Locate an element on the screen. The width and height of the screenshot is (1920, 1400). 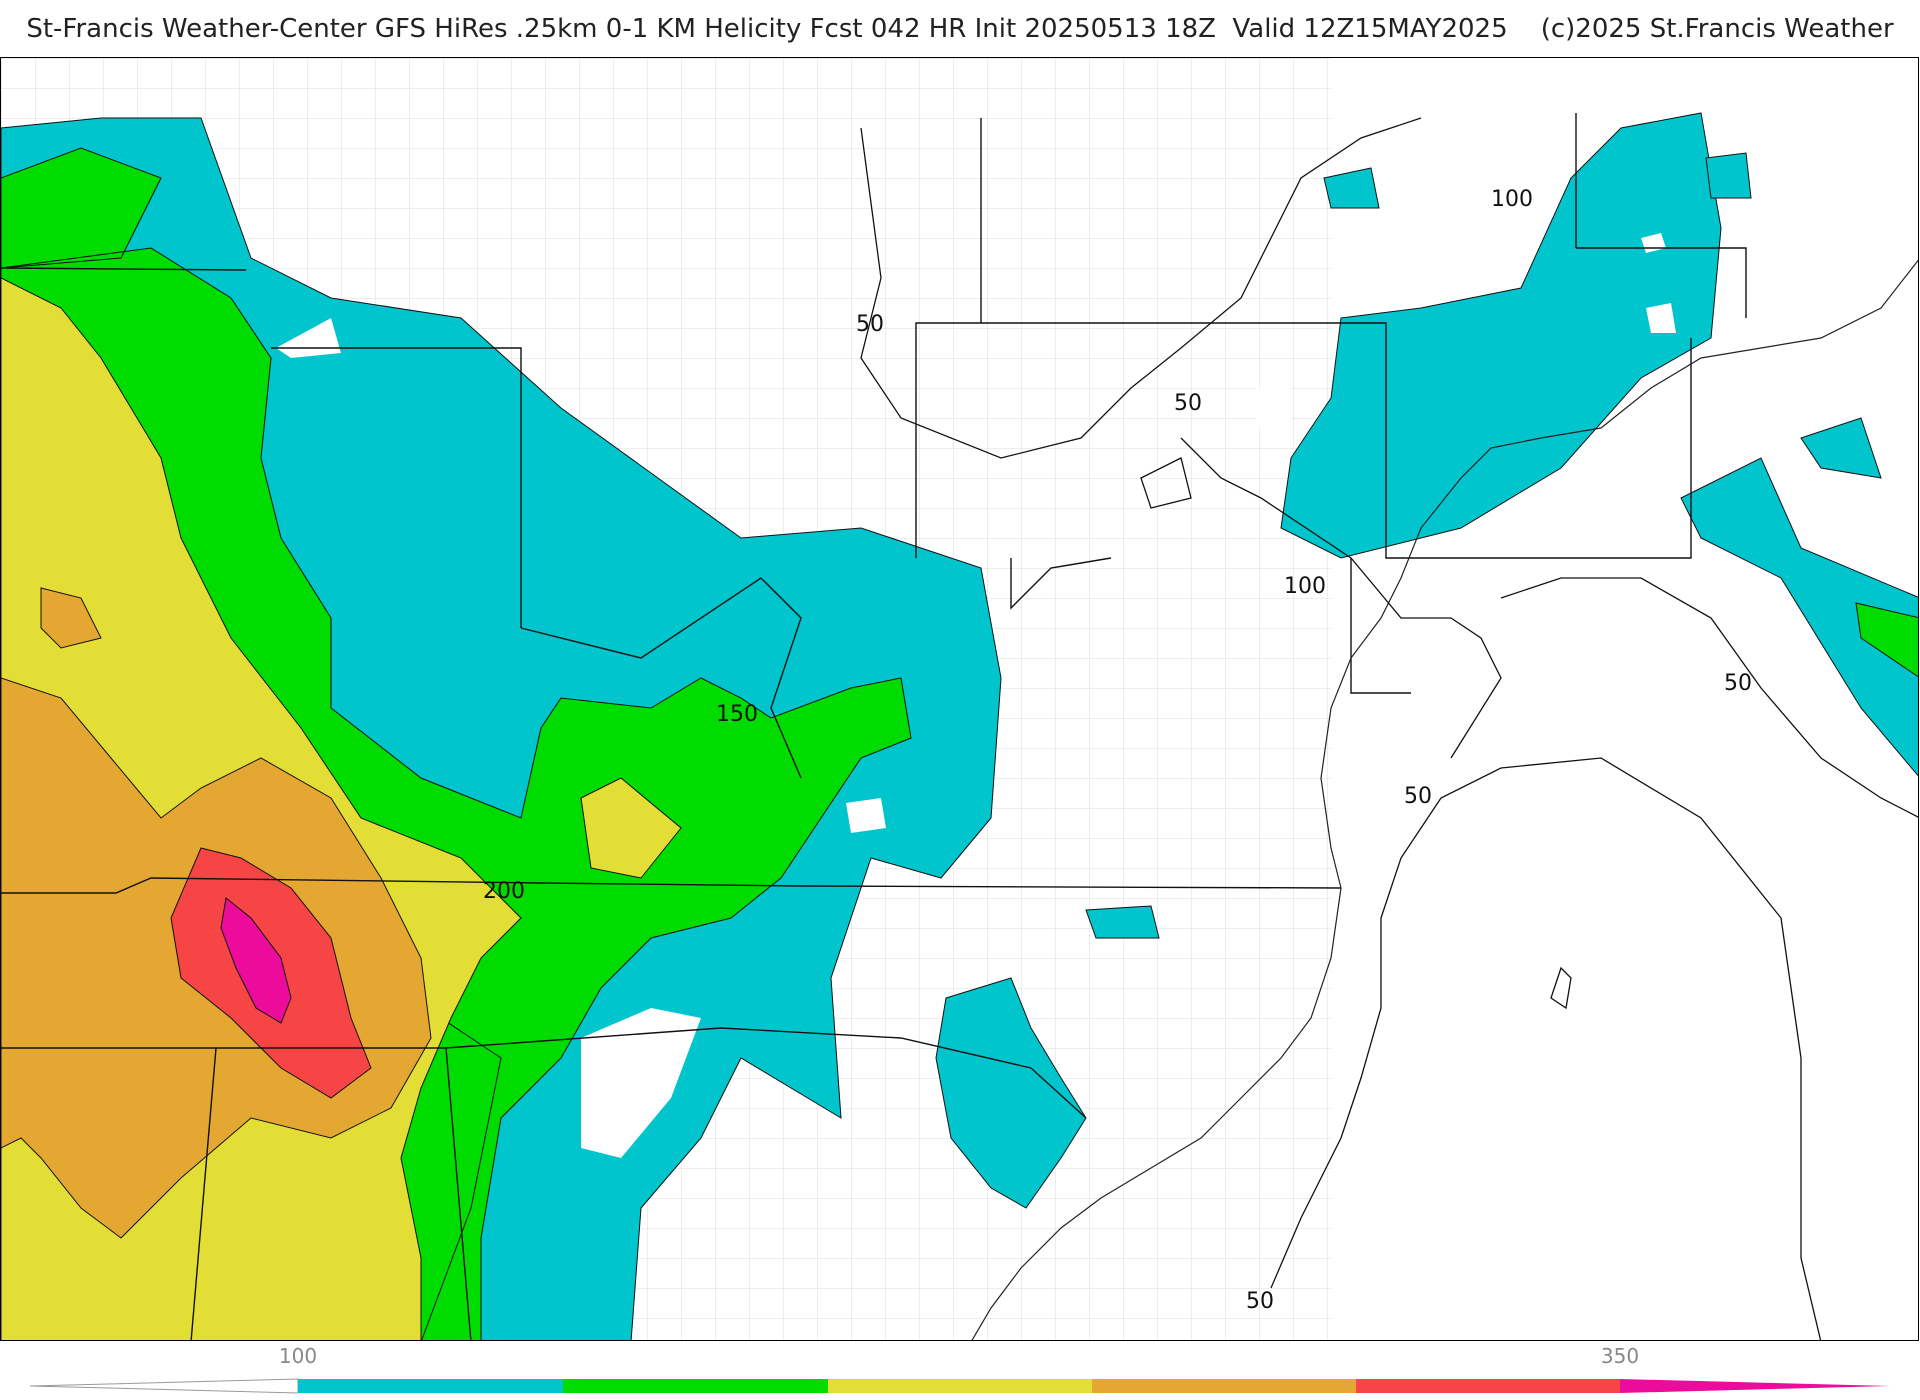
colorbar: 100 350 is located at coordinates (960, 1370).